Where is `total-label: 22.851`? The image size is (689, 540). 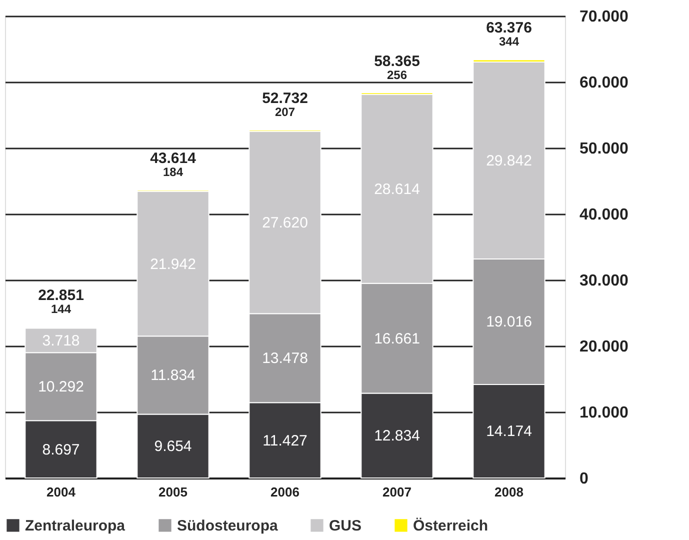
total-label: 22.851 is located at coordinates (61, 295).